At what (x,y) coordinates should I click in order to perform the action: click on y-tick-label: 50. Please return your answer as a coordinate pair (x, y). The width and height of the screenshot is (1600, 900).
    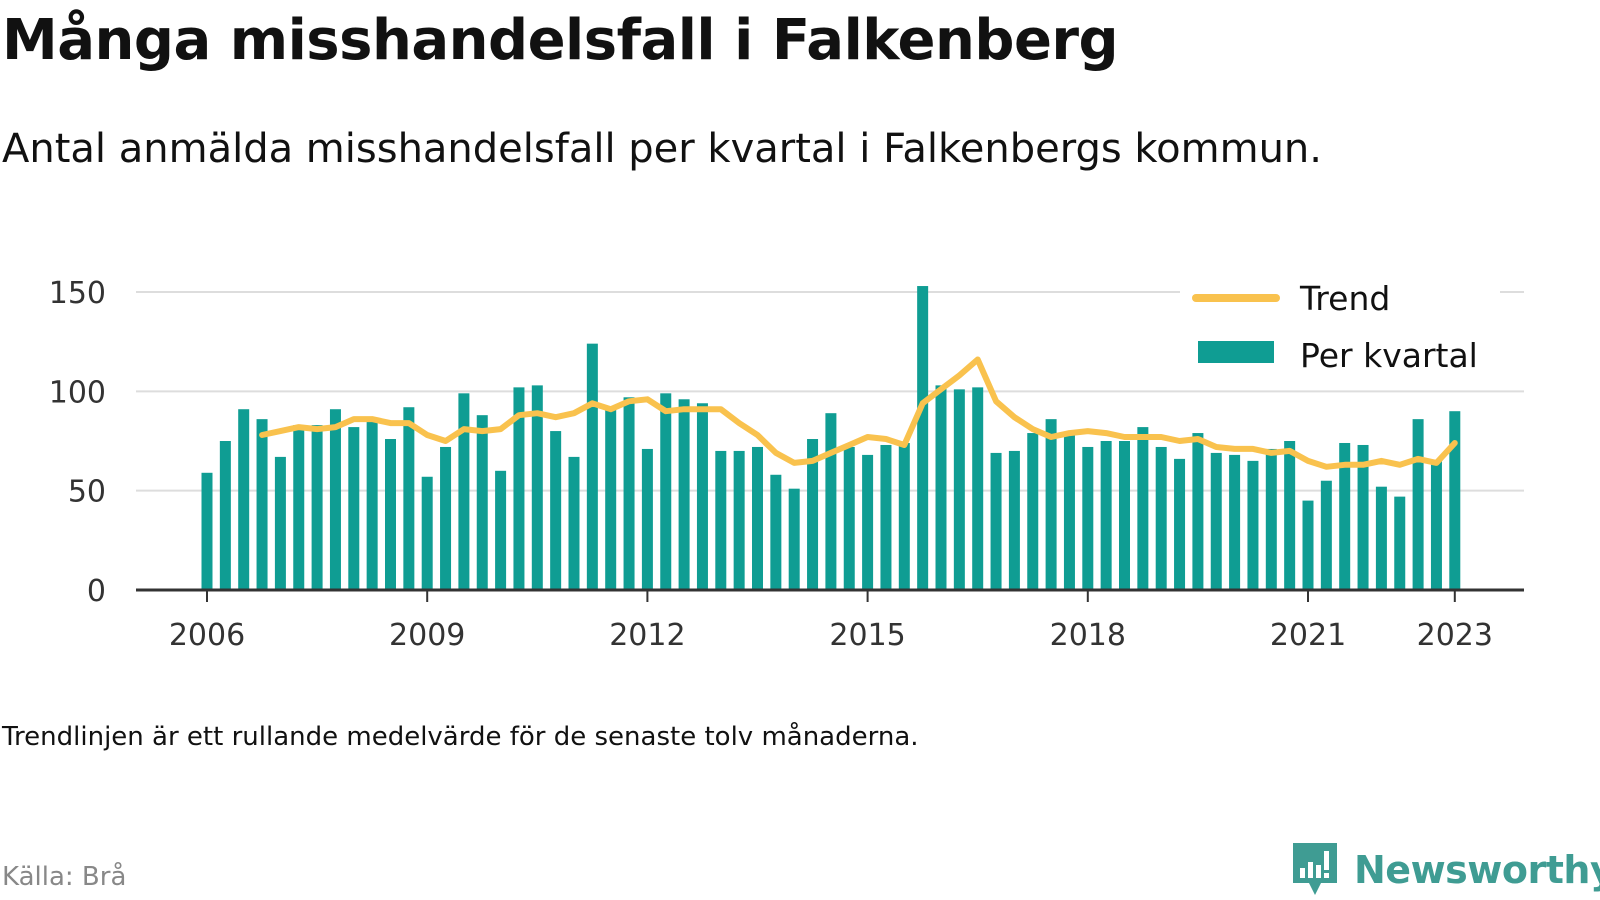
    Looking at the image, I should click on (87, 492).